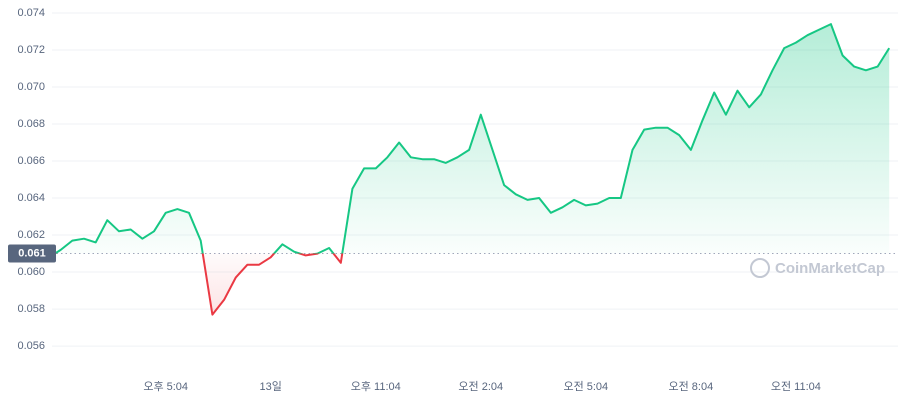  I want to click on y-tick-label: 0.064, so click(31, 198).